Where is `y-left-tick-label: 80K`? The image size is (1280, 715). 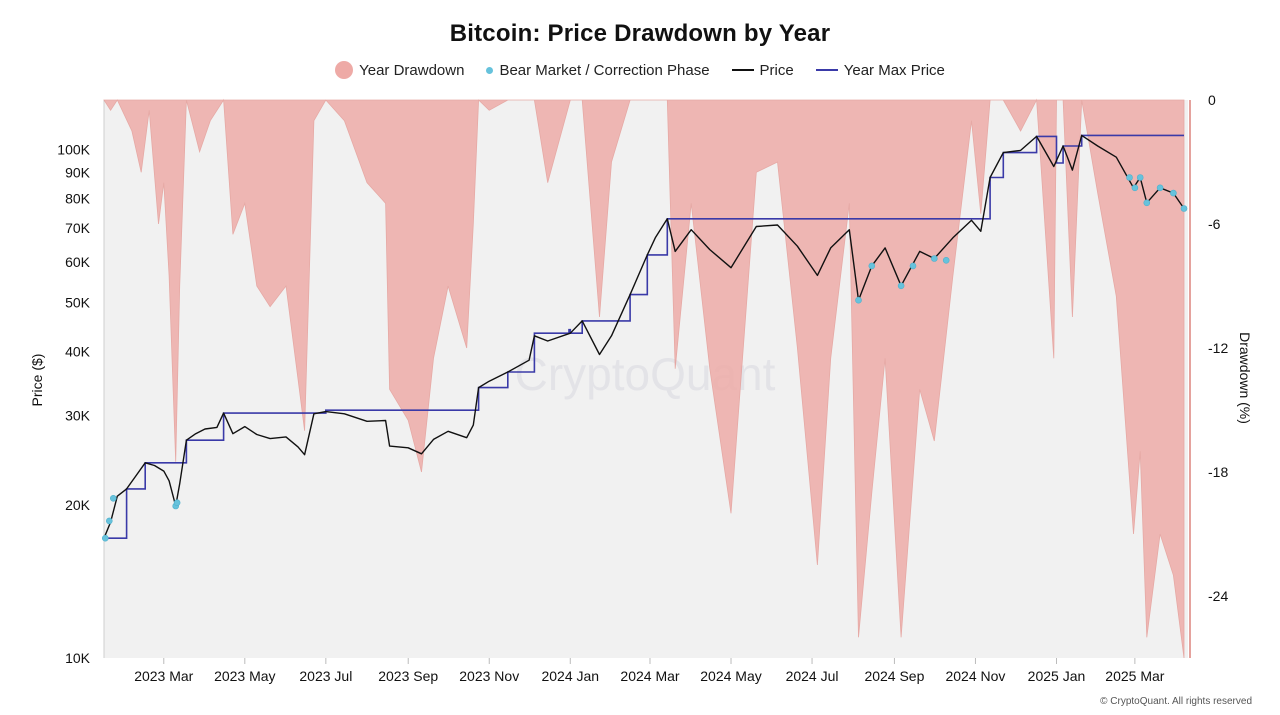
y-left-tick-label: 80K is located at coordinates (78, 199).